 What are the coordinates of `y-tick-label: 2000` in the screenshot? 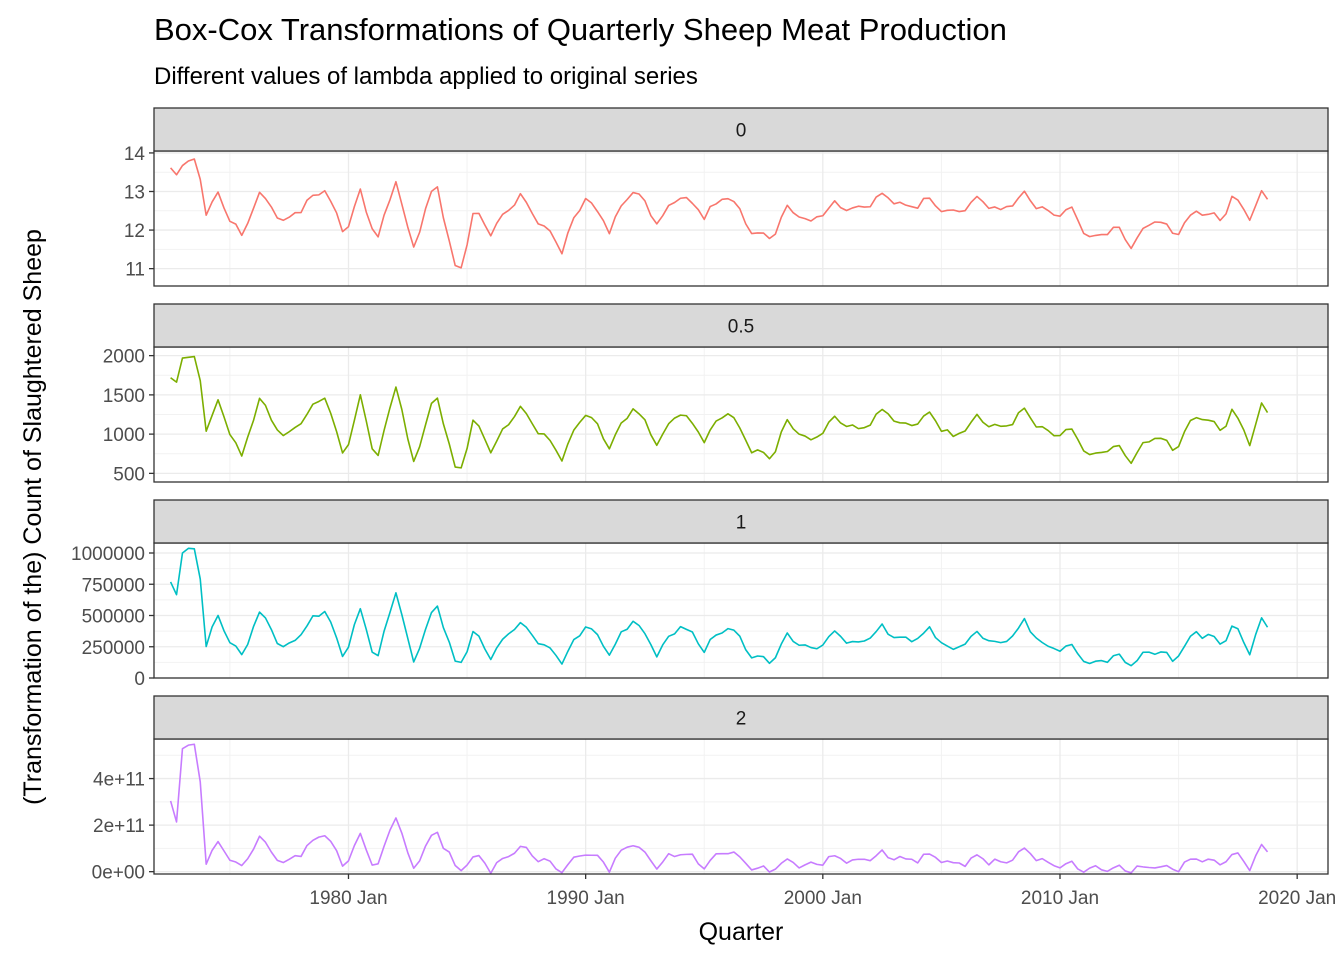 It's located at (124, 357).